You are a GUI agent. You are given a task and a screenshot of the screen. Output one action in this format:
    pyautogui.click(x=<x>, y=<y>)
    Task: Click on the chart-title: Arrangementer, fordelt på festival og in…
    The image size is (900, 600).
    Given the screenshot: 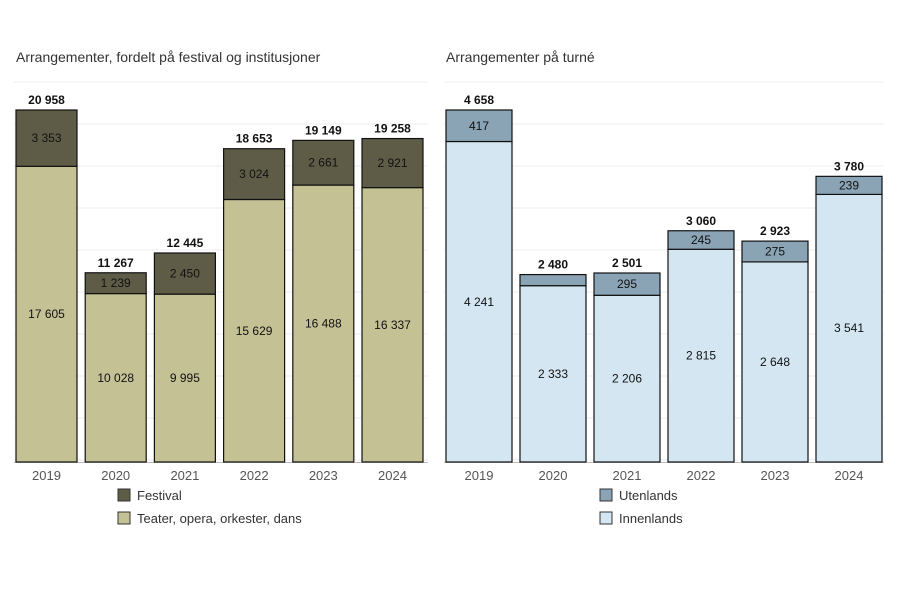 What is the action you would take?
    pyautogui.click(x=168, y=57)
    